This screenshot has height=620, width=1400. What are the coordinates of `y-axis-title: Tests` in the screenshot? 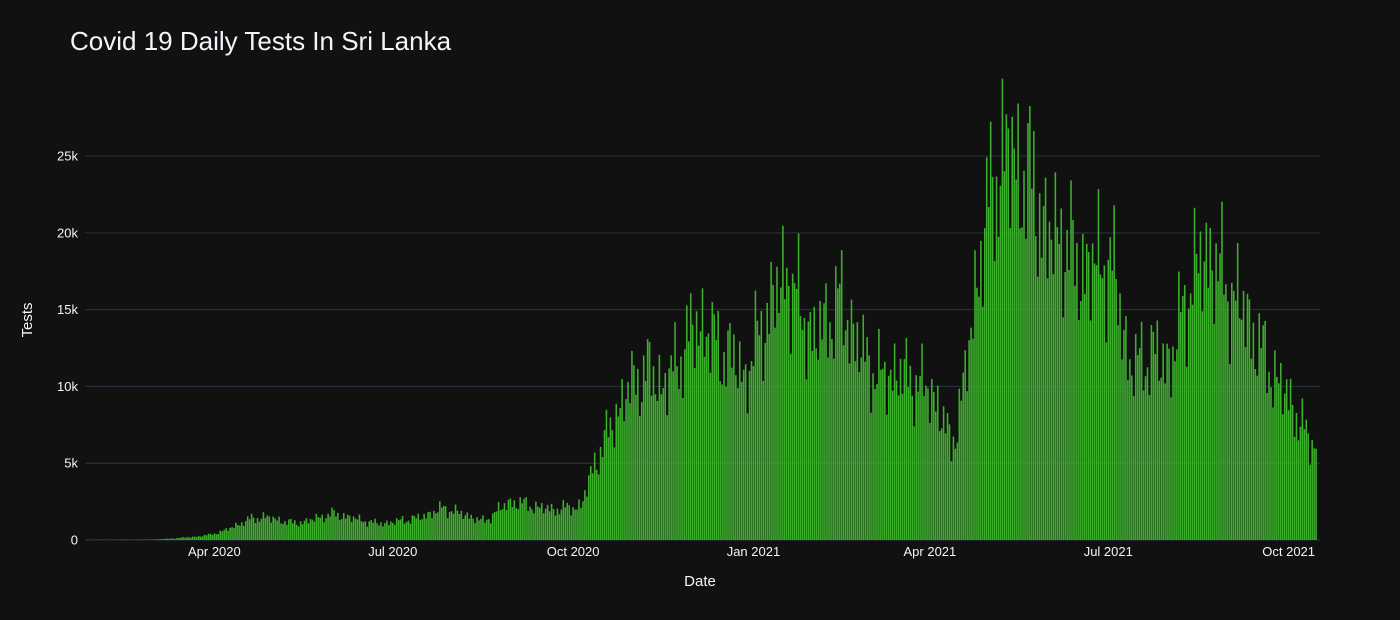 It's located at (27, 319).